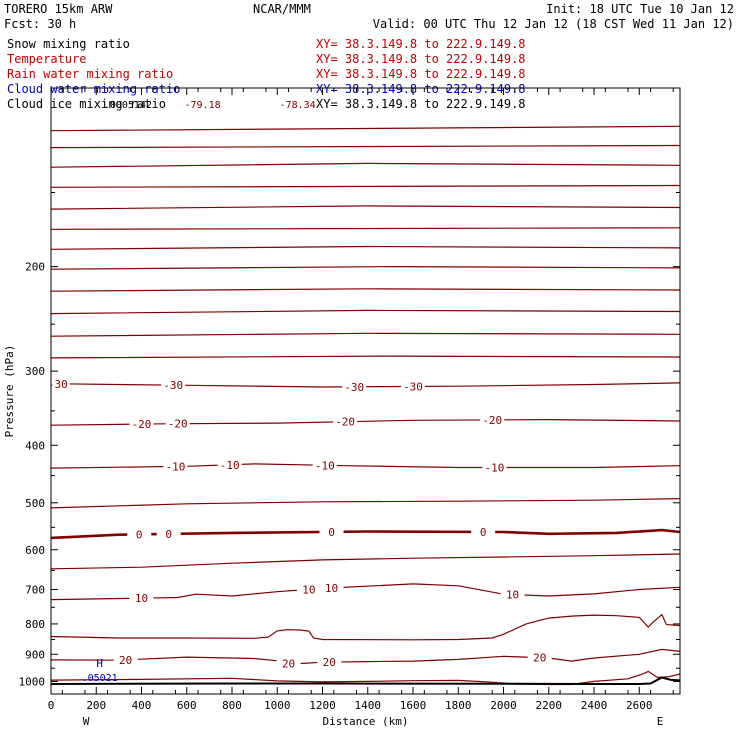 This screenshot has height=740, width=740. Describe the element at coordinates (96, 705) in the screenshot. I see `x-tick-label: 200` at that location.